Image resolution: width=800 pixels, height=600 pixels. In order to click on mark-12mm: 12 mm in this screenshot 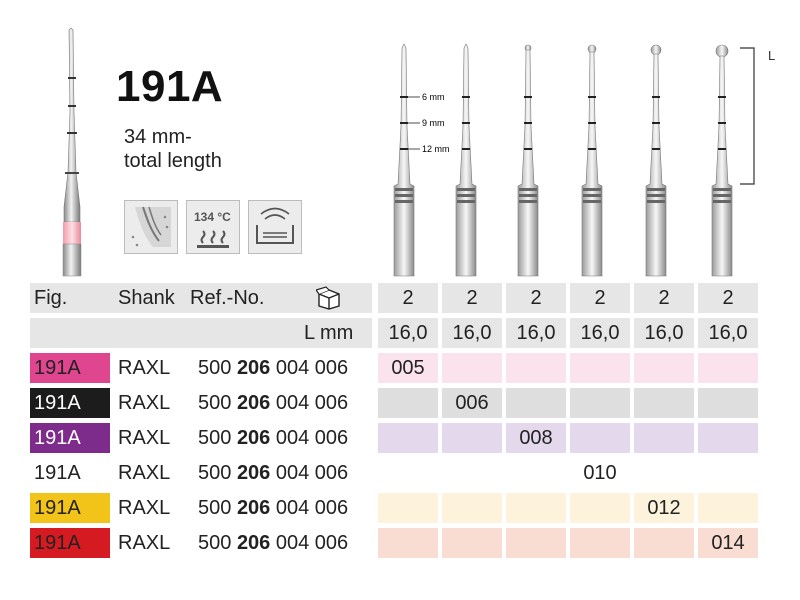, I will do `click(436, 149)`.